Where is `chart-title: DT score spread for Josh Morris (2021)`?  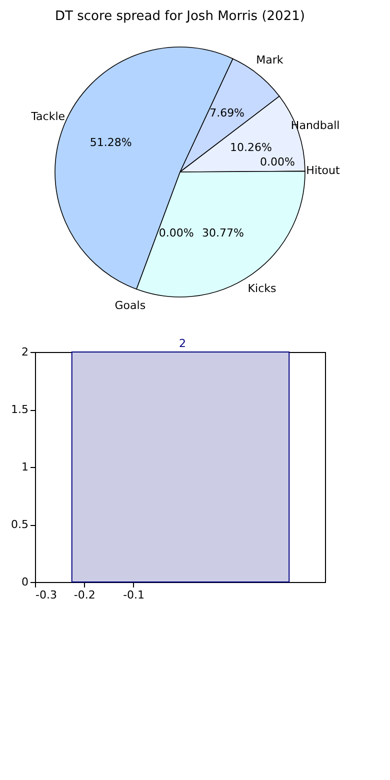
chart-title: DT score spread for Josh Morris (2021) is located at coordinates (180, 16).